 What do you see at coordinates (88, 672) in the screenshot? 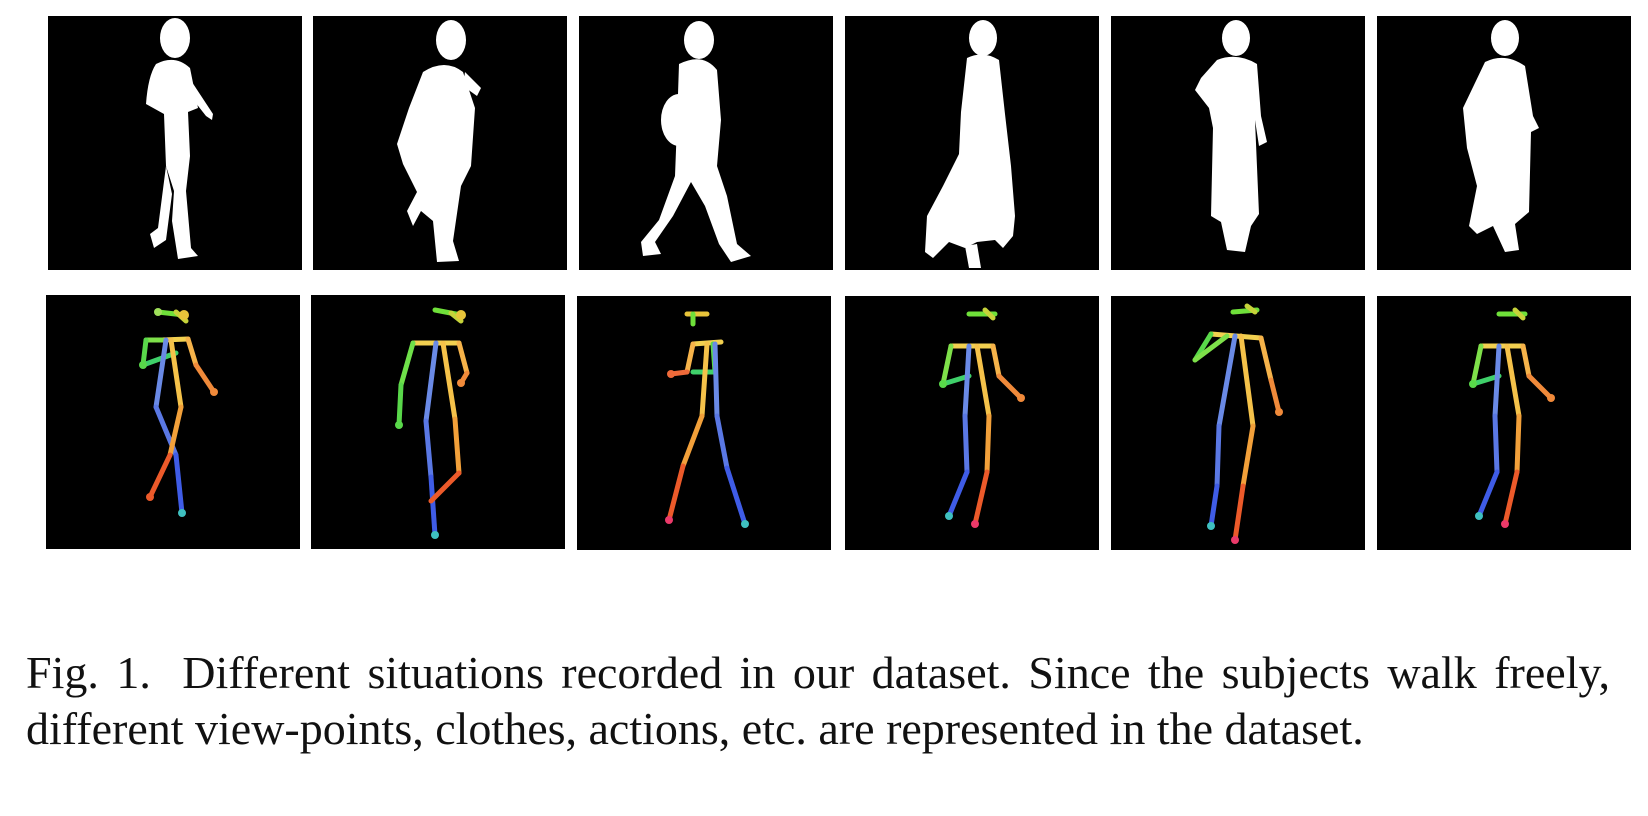
I see `figure-label: Fig. 1.` at bounding box center [88, 672].